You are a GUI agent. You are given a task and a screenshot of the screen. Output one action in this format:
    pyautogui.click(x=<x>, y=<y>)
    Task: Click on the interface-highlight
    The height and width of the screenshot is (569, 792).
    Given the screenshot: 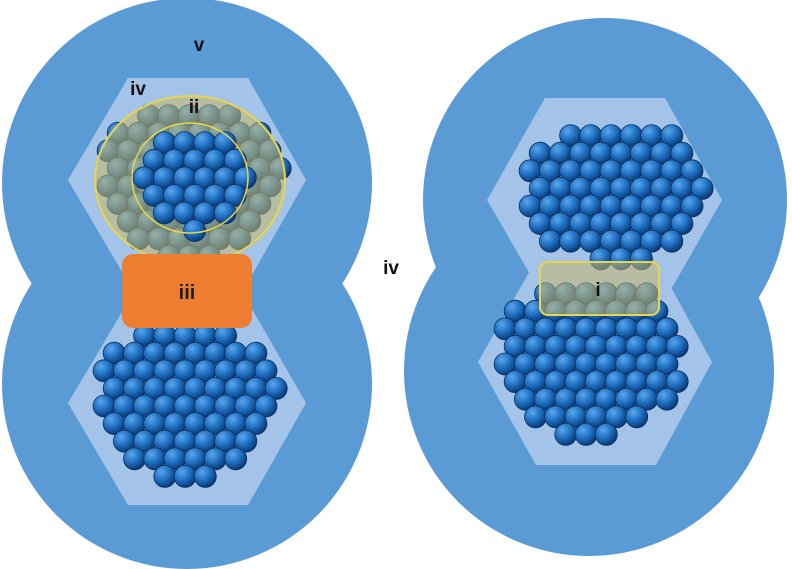 What is the action you would take?
    pyautogui.click(x=599, y=288)
    